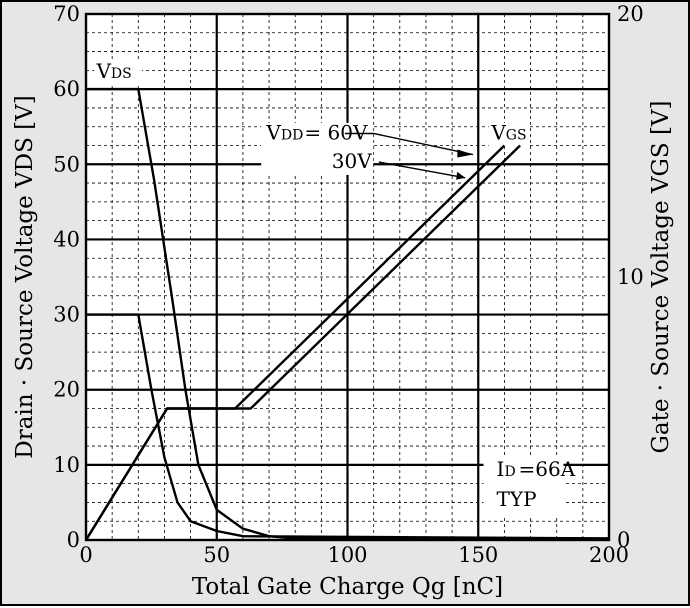 This screenshot has width=690, height=608. I want to click on vdd-30-label: 30V, so click(352, 161).